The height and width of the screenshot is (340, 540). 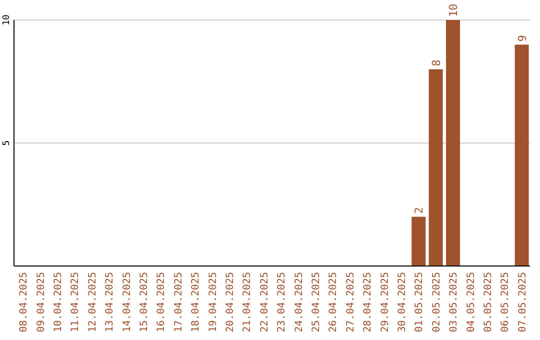 I want to click on x-tick-label: 26.04.2025, so click(x=334, y=302).